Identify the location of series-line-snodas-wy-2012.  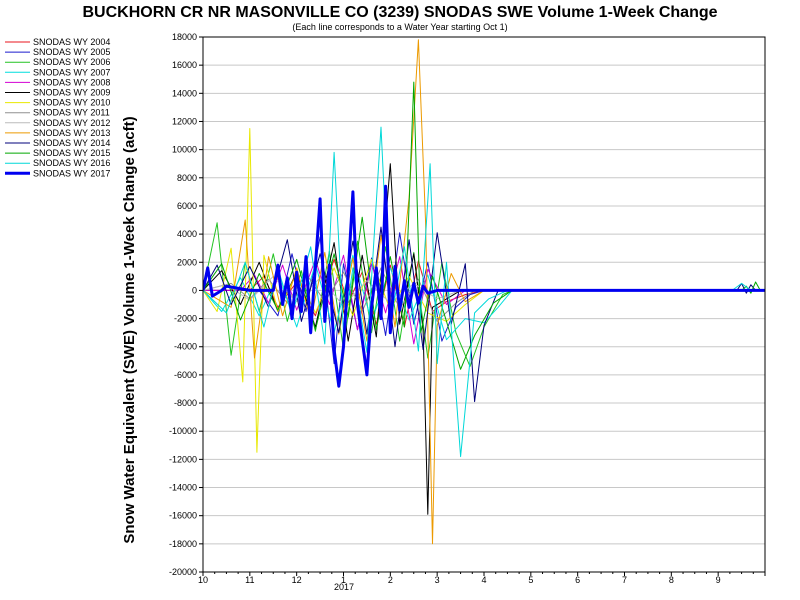
(484, 291).